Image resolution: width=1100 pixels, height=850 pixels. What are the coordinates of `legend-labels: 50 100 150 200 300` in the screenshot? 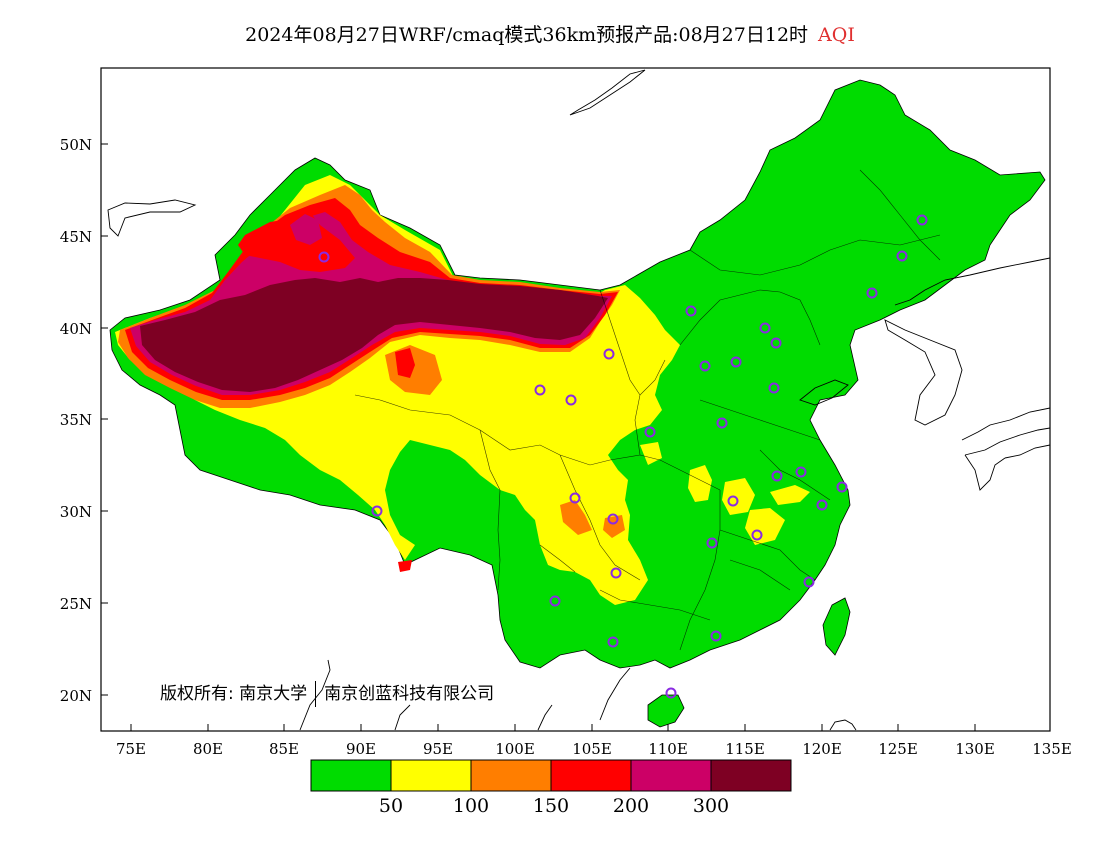 It's located at (554, 806).